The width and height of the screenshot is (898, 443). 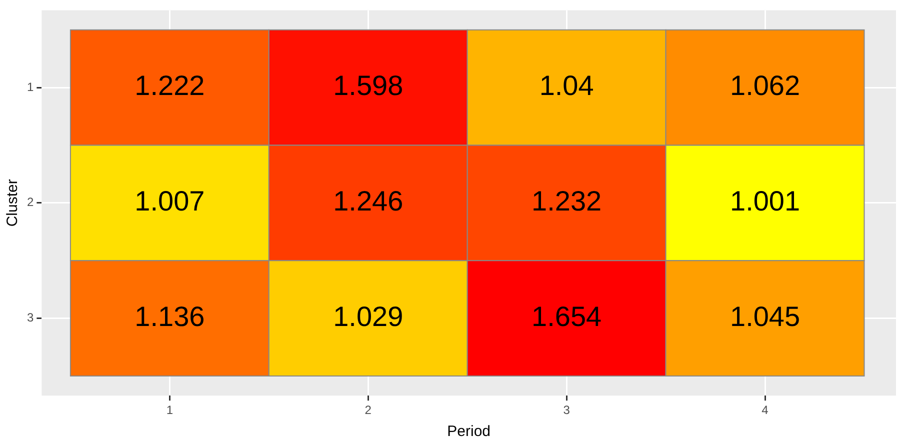 I want to click on data-label: 1.045, so click(x=765, y=316).